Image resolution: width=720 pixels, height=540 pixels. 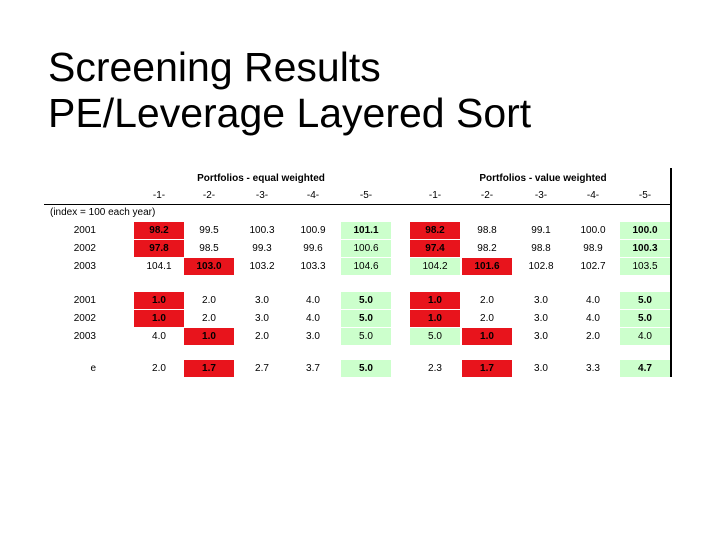 I want to click on table-cell: 98.9, so click(x=593, y=248).